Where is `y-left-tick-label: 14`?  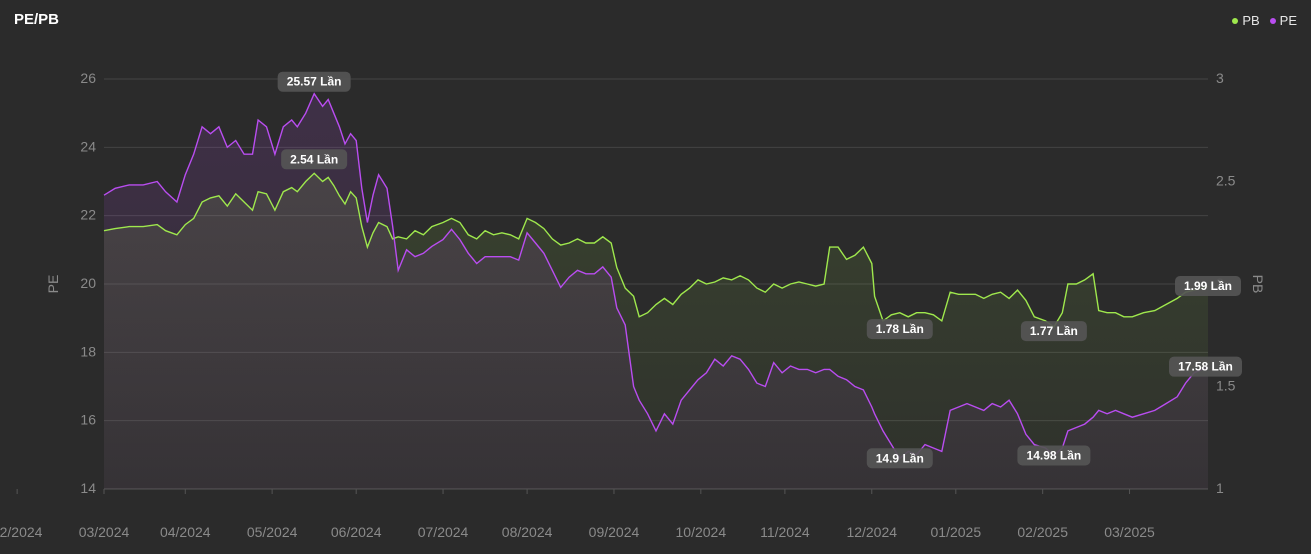
y-left-tick-label: 14 is located at coordinates (88, 488).